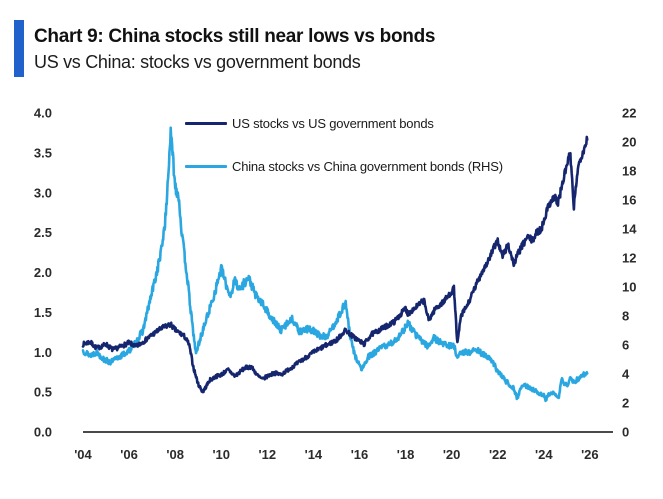 This screenshot has height=499, width=663. I want to click on right-axis-tick-label: 12, so click(629, 258).